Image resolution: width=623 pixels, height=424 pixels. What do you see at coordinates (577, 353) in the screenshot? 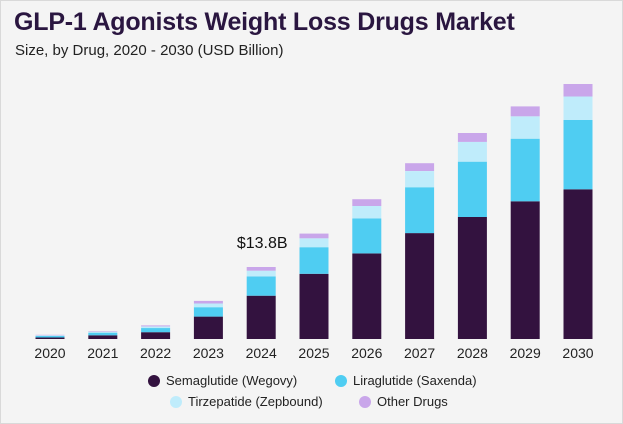
I see `x-tick-label-2030: 2030` at bounding box center [577, 353].